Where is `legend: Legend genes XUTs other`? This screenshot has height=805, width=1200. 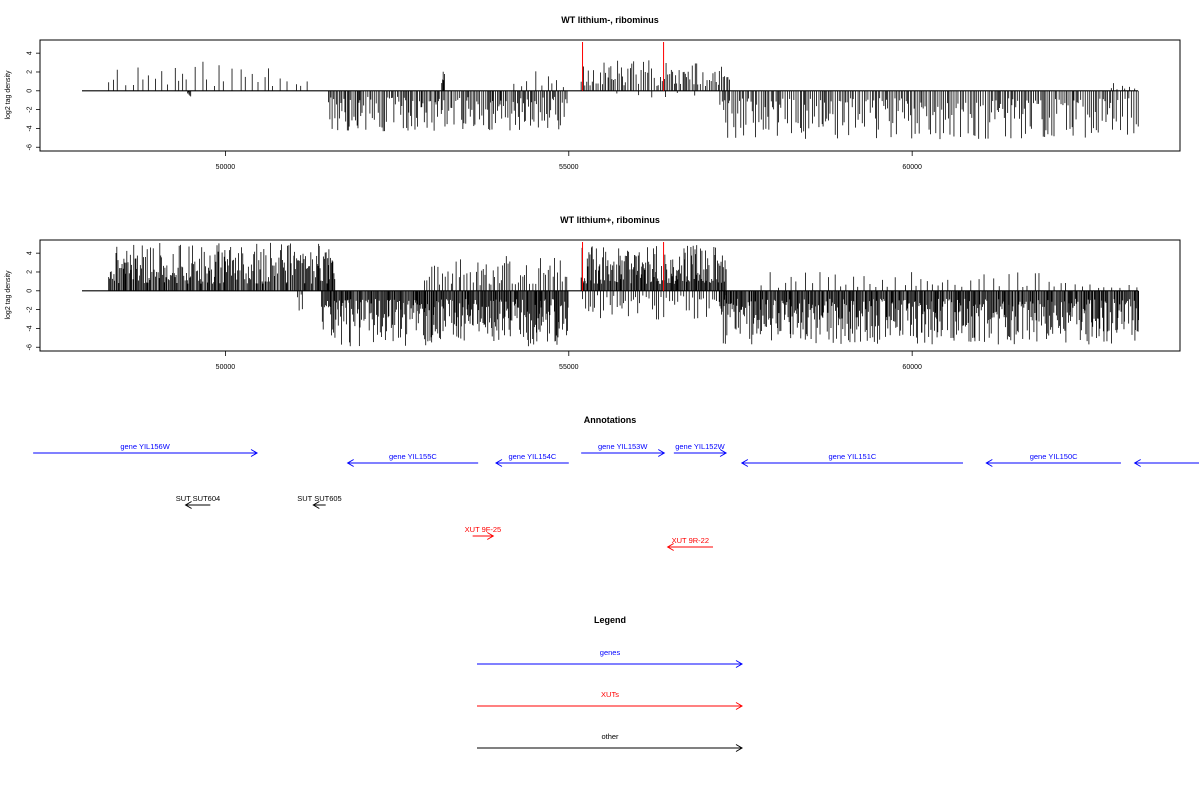 legend: Legend genes XUTs other is located at coordinates (610, 683).